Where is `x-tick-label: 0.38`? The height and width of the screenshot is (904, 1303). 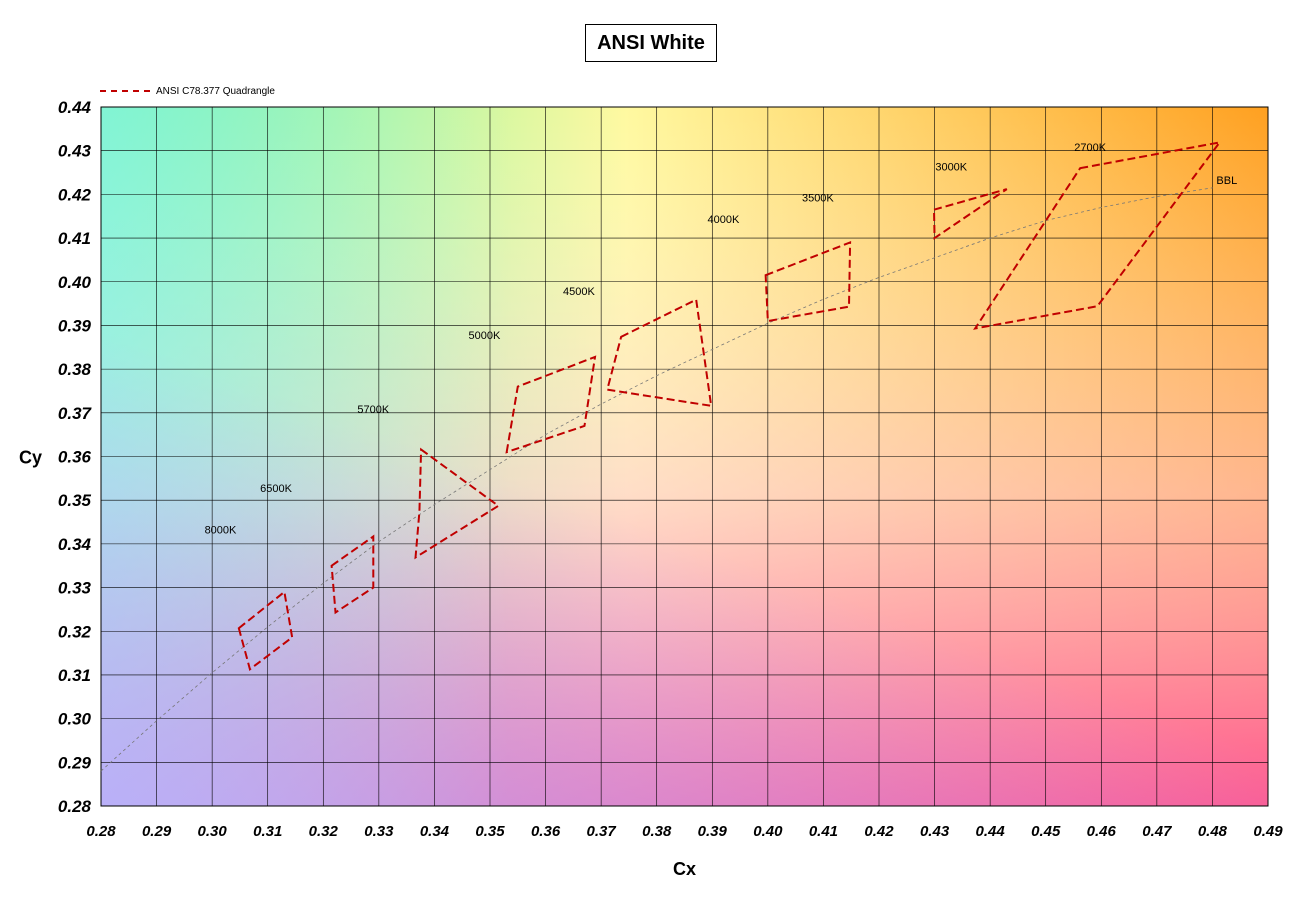 x-tick-label: 0.38 is located at coordinates (657, 831).